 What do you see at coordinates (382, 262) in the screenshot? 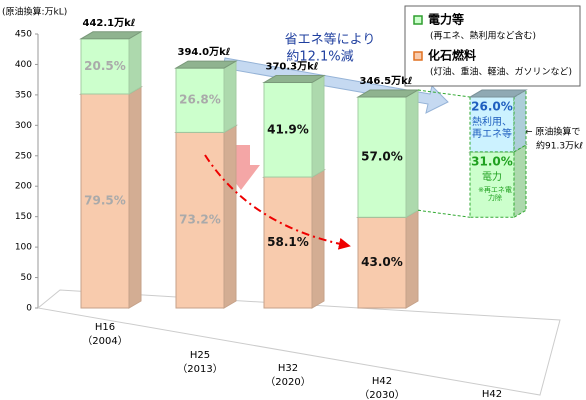
I see `share-label: 43.0%` at bounding box center [382, 262].